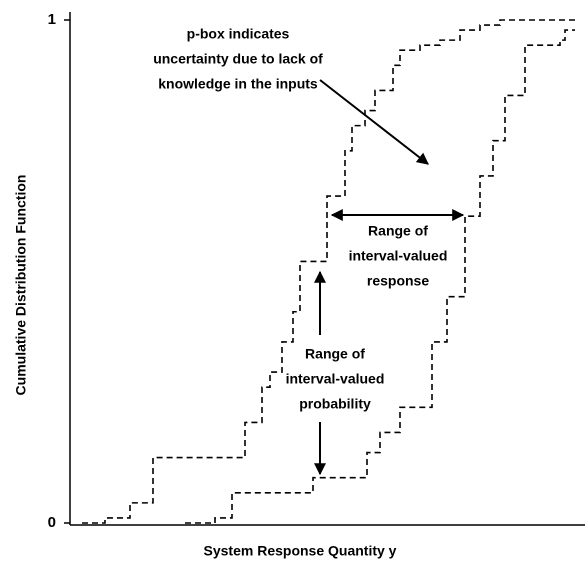 The image size is (585, 565). I want to click on y-tick-label: 0, so click(52, 522).